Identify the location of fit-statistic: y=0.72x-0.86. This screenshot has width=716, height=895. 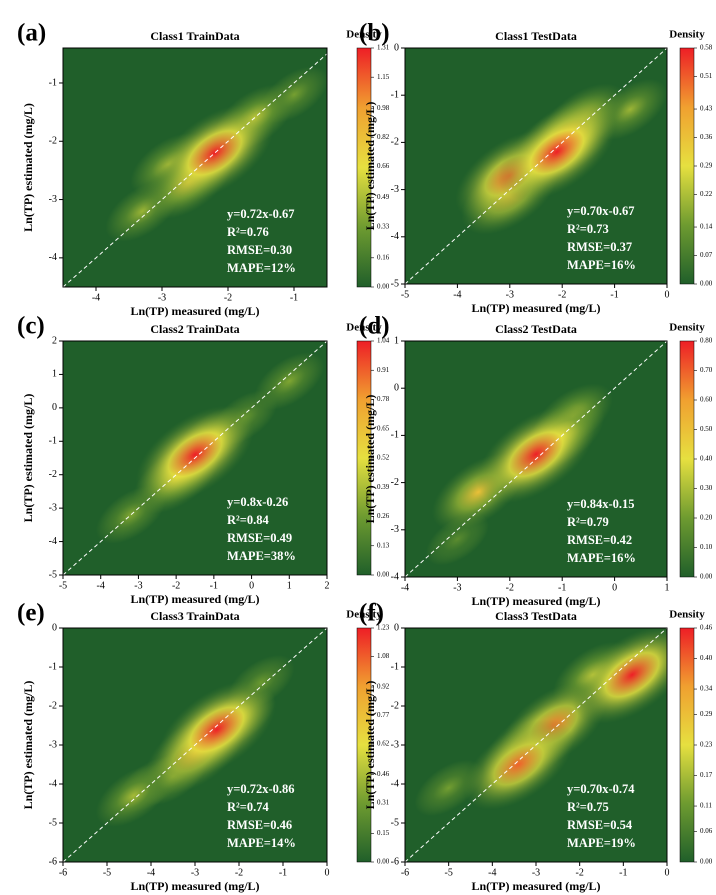
(261, 789).